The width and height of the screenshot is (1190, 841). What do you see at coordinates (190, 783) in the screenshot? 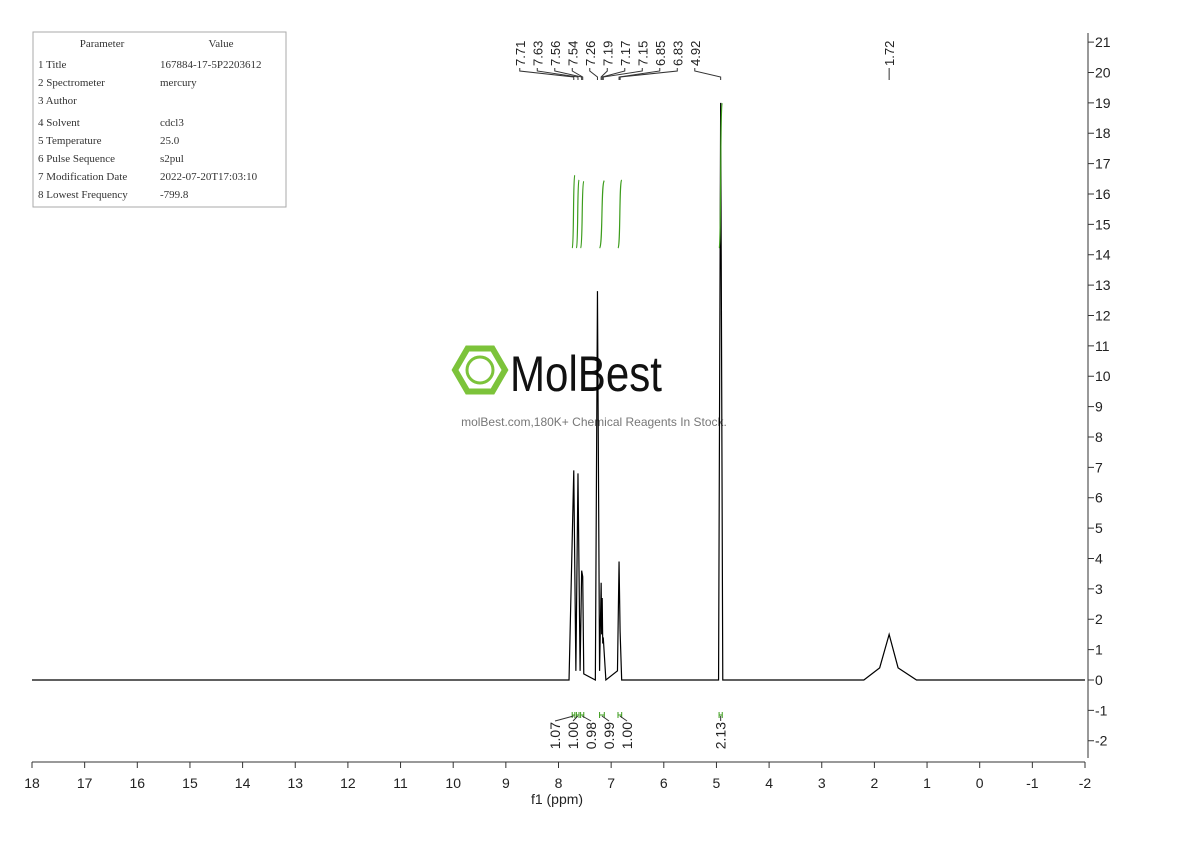
I see `x-tick-label: 15` at bounding box center [190, 783].